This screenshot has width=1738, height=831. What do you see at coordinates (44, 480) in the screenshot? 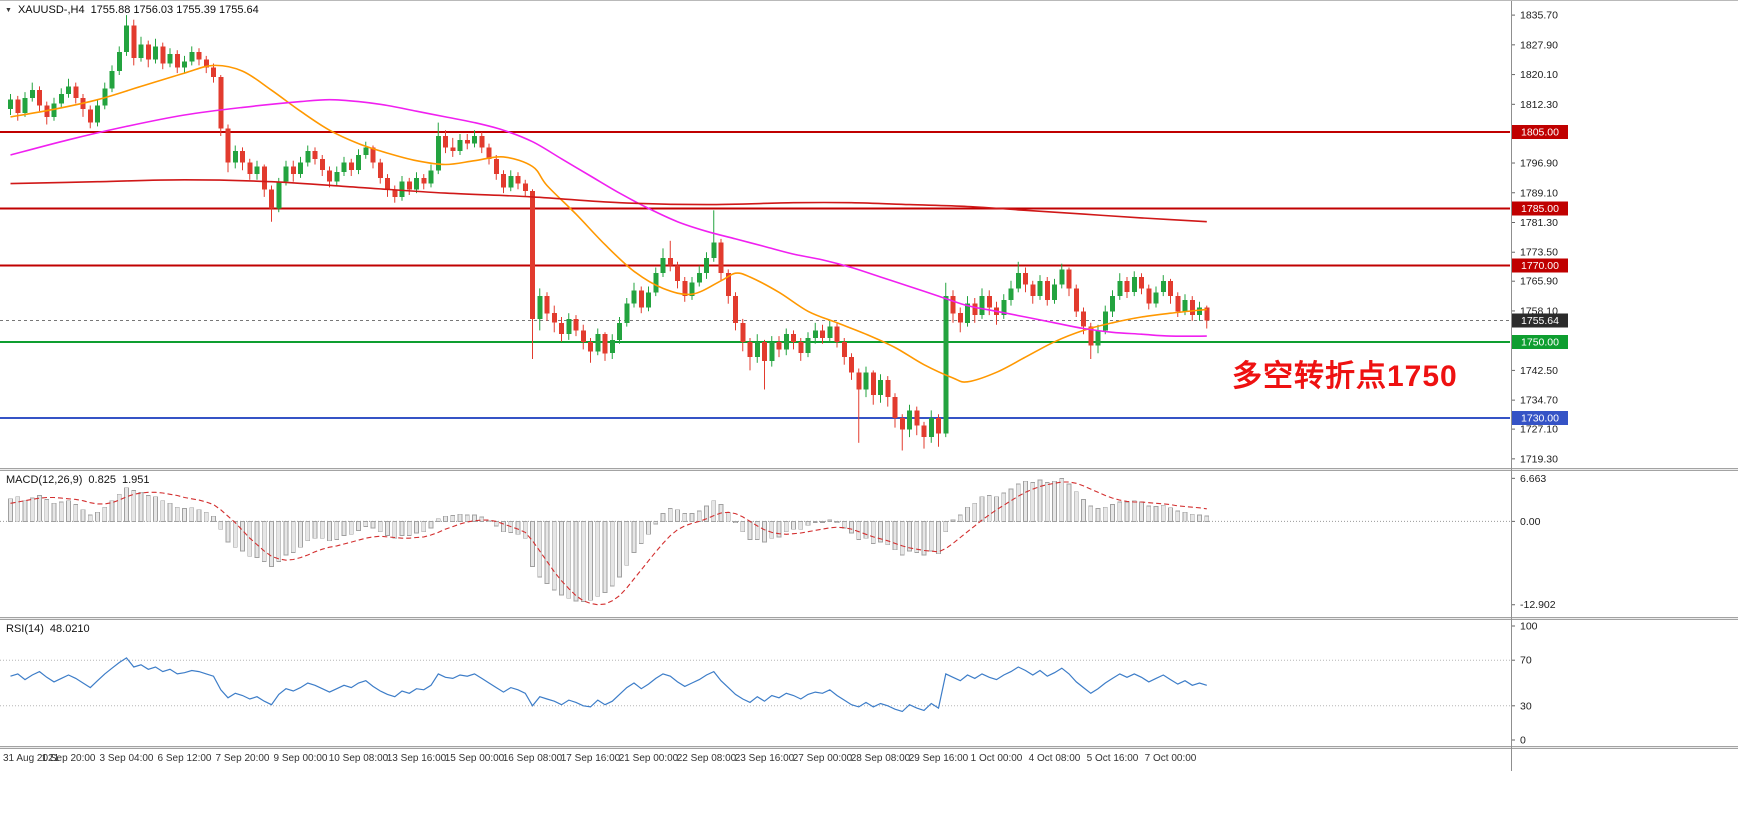
I see `macd-name: MACD(12,26,9)` at bounding box center [44, 480].